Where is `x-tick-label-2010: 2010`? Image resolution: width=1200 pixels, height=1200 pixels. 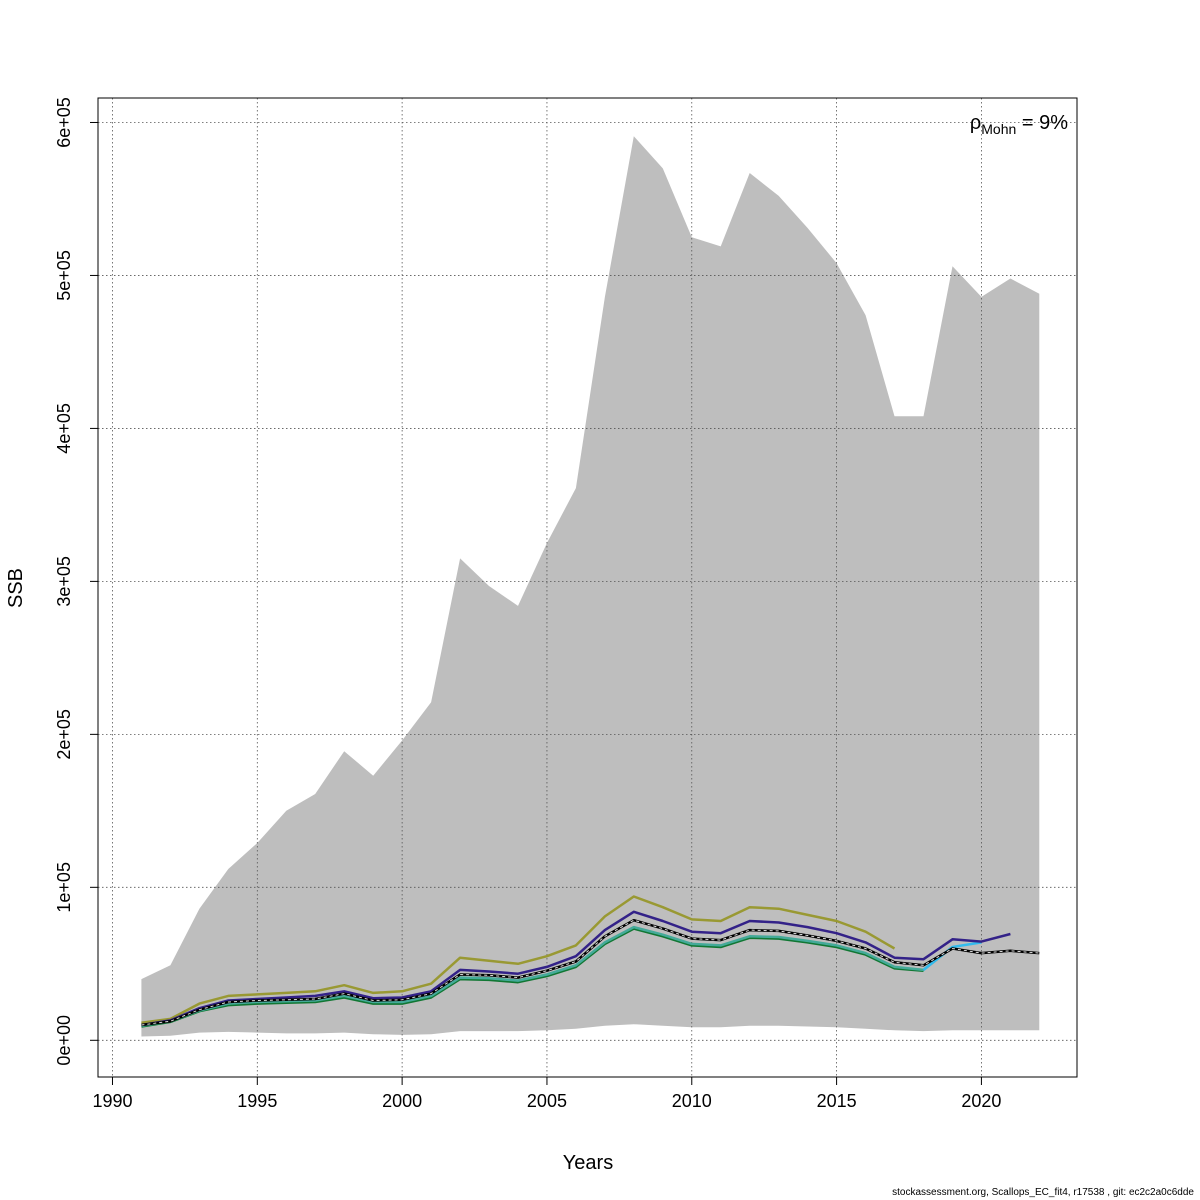
x-tick-label-2010: 2010 is located at coordinates (692, 1101).